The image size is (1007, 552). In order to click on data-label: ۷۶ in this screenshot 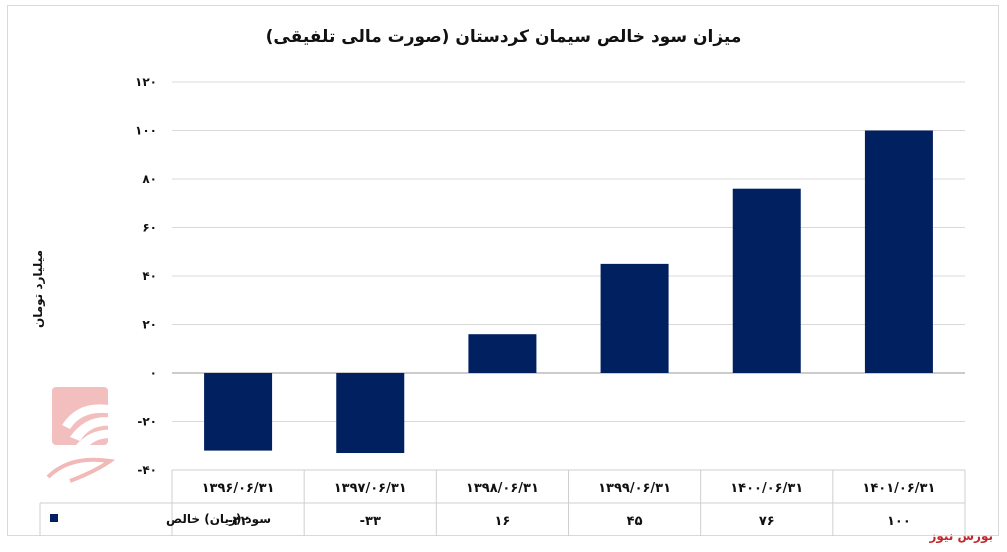, I will do `click(767, 521)`.